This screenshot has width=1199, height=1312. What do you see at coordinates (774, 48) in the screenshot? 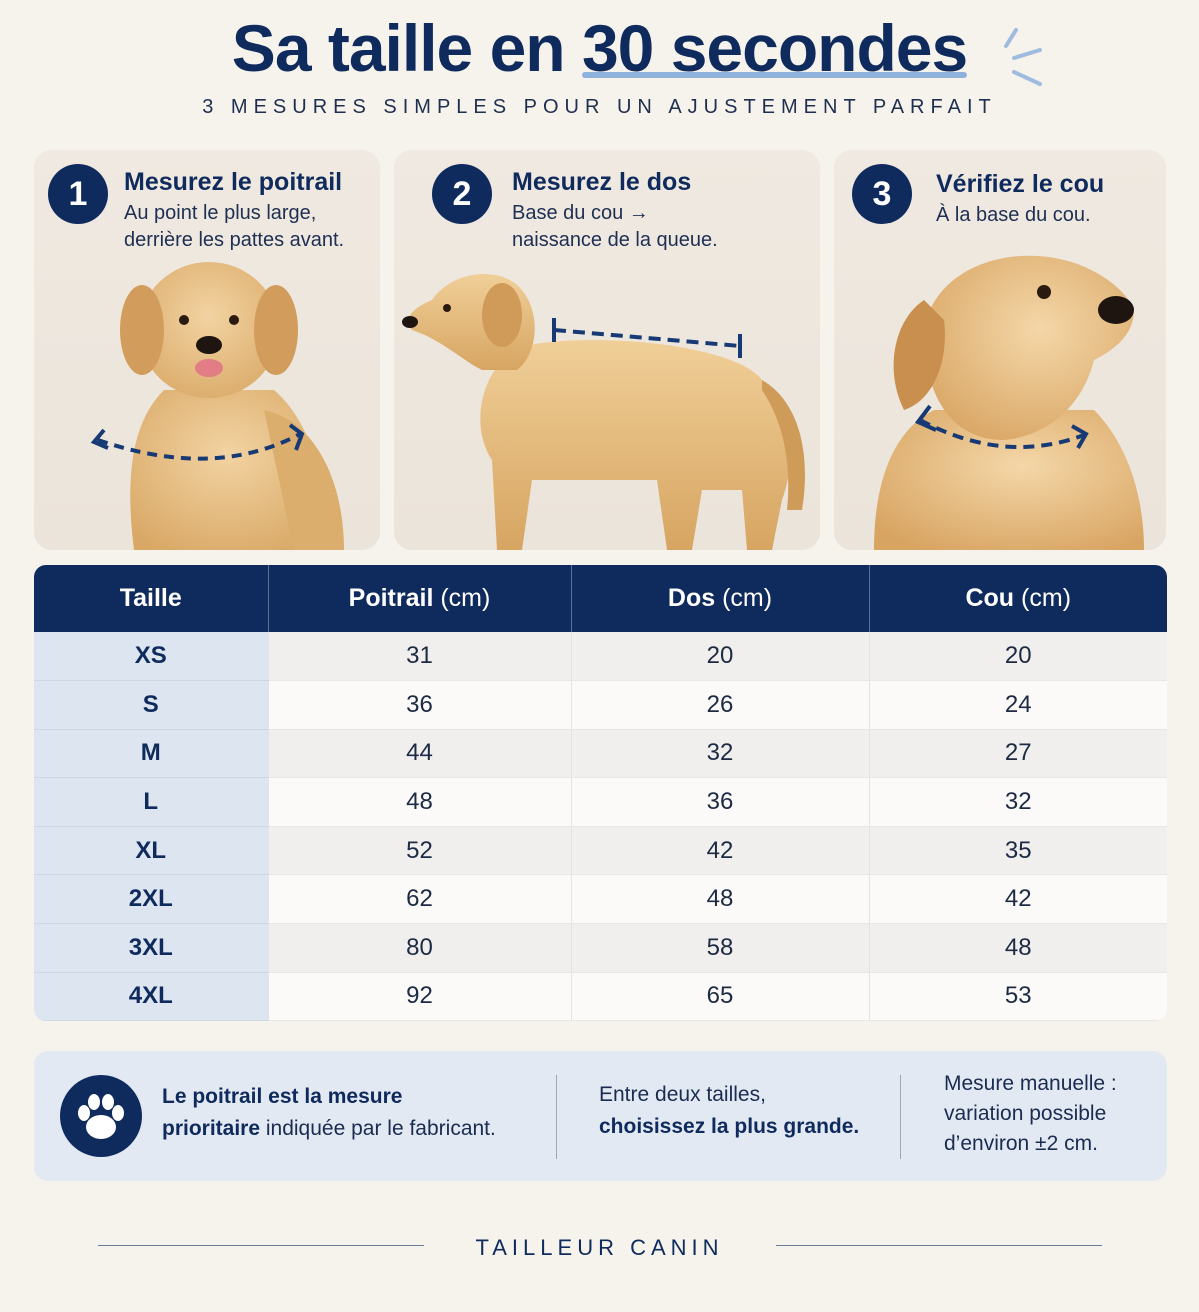
I see `title-highlight: 30 secondes` at bounding box center [774, 48].